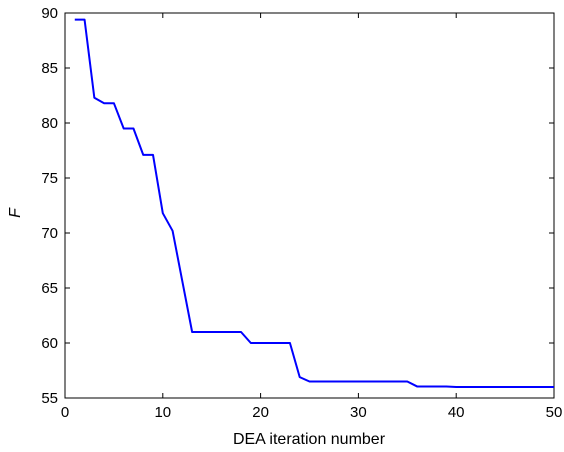  Describe the element at coordinates (15, 212) in the screenshot. I see `y-axis-title: F` at that location.